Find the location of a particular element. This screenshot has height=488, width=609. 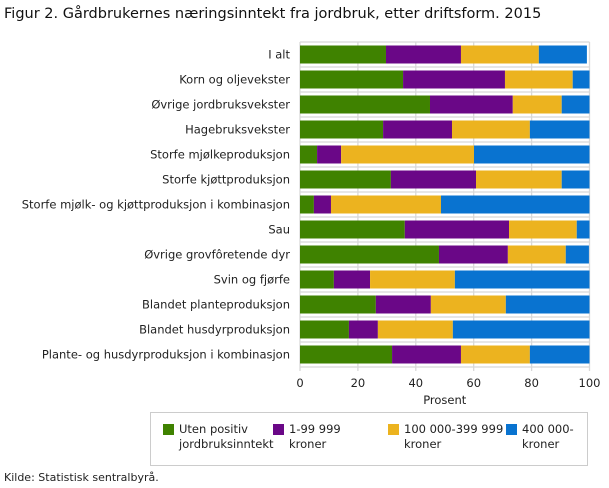

legend-item: 400 000- kroner is located at coordinates (540, 437).